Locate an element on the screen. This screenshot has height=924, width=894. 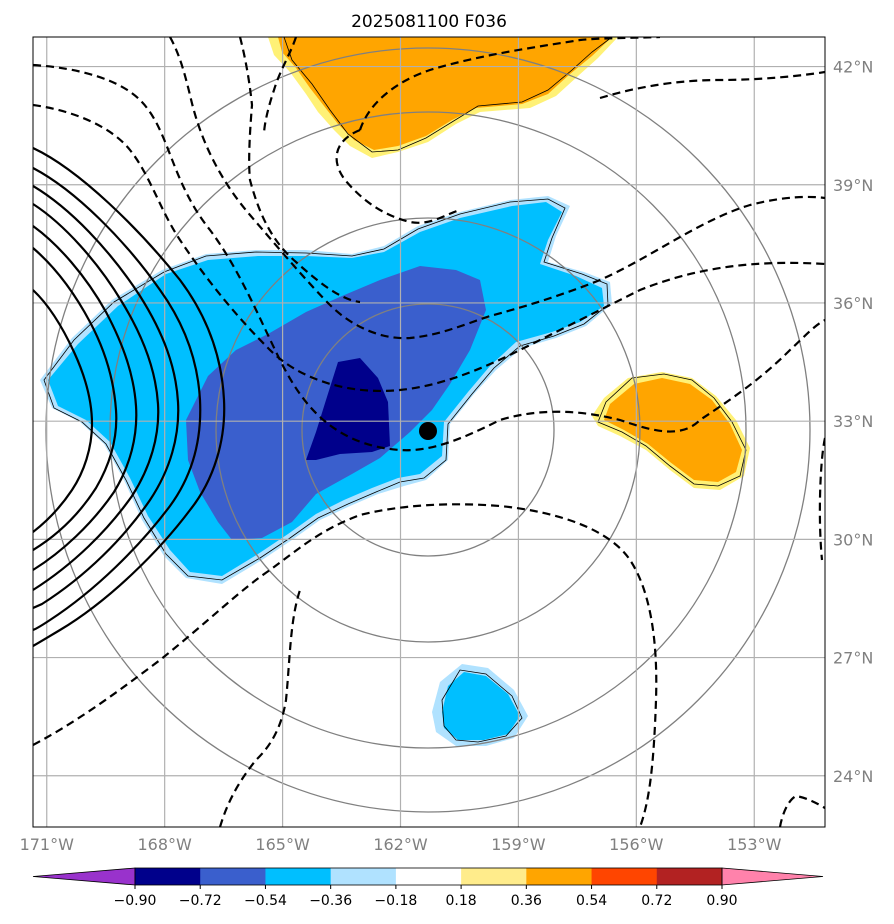
colorbar-label-4: −0.18 is located at coordinates (395, 901).